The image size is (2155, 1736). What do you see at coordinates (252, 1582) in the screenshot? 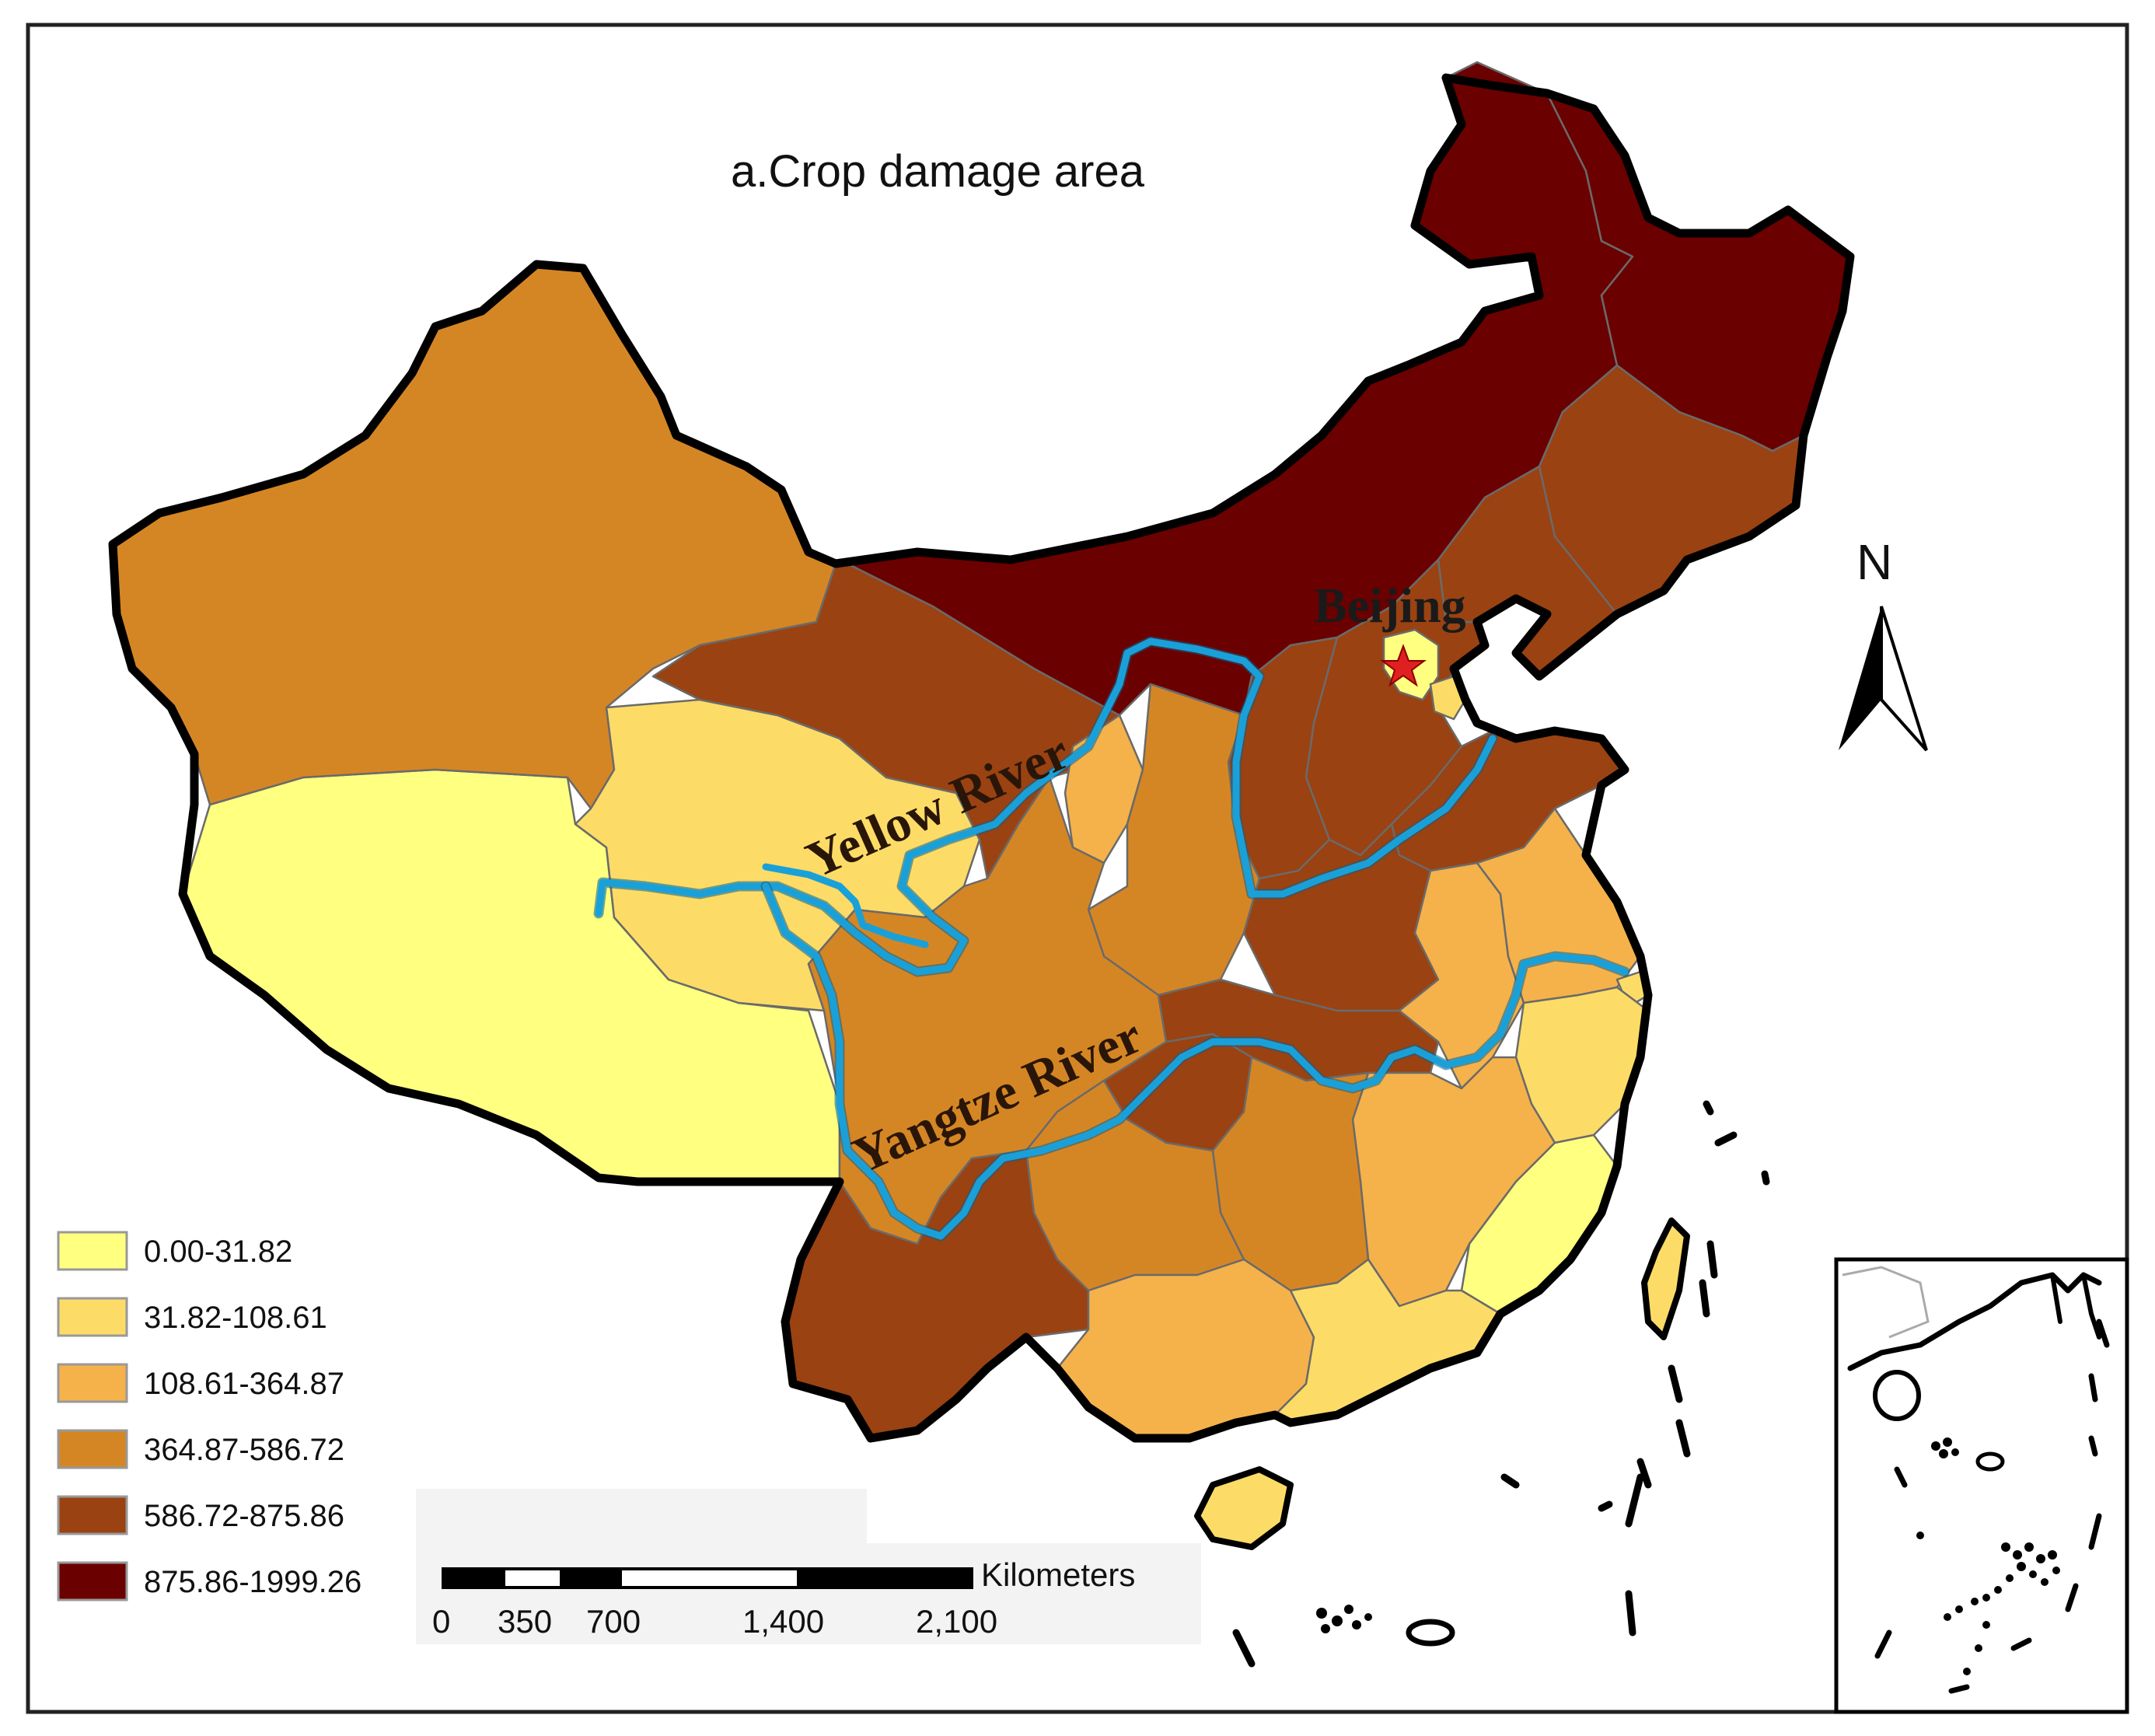
I see `legend-label: 875.86-1999.26` at bounding box center [252, 1582].